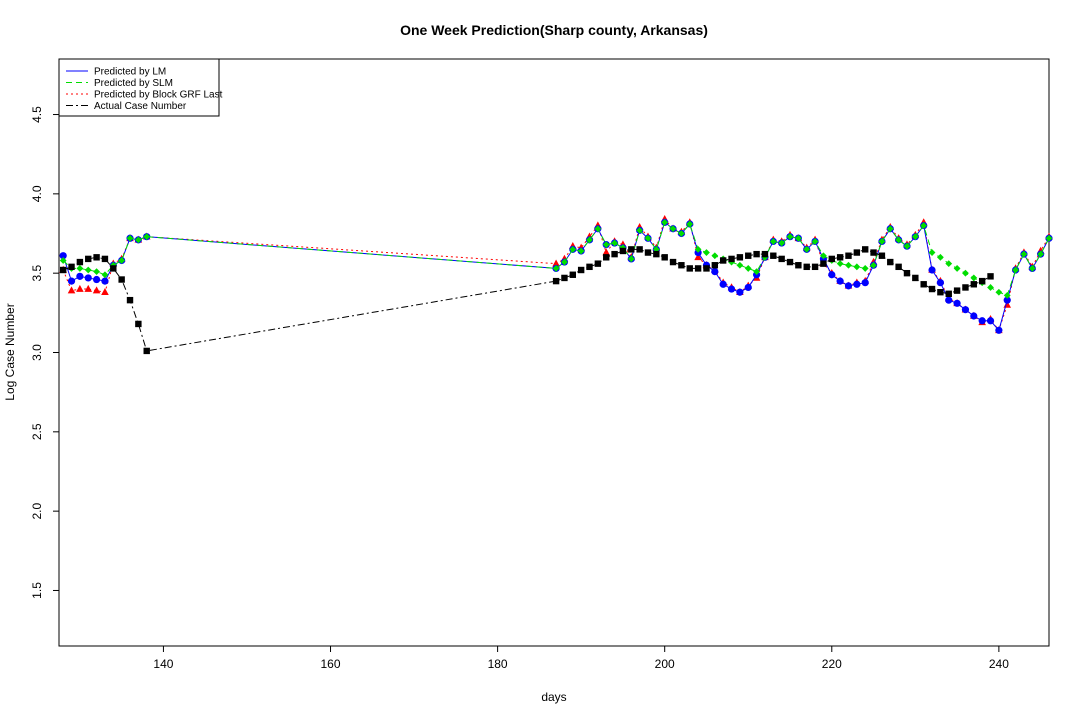 The image size is (1080, 720). Describe the element at coordinates (553, 697) in the screenshot. I see `x-axis-label: days` at that location.